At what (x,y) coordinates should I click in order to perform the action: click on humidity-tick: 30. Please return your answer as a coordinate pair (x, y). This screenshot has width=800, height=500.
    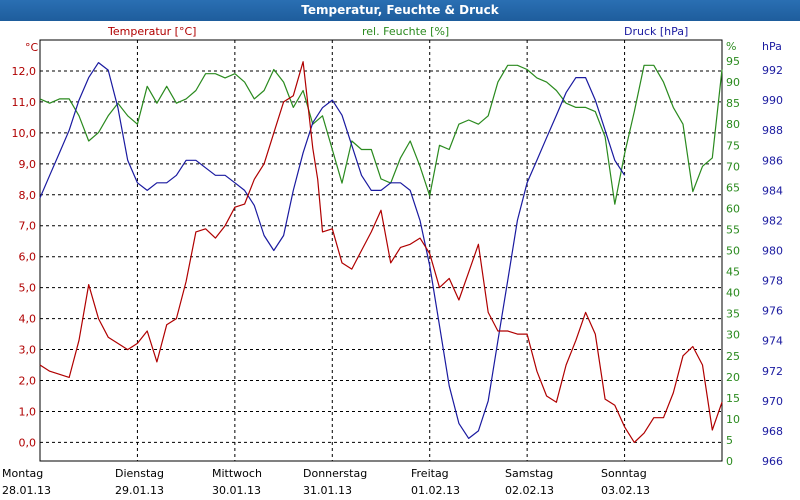
    Looking at the image, I should click on (733, 335).